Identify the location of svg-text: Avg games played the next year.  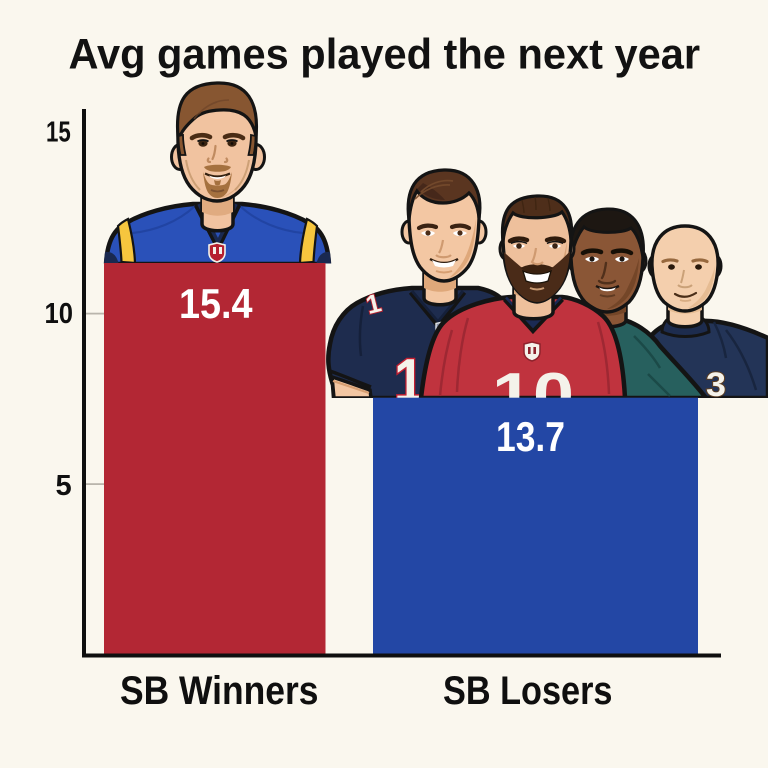
(385, 55).